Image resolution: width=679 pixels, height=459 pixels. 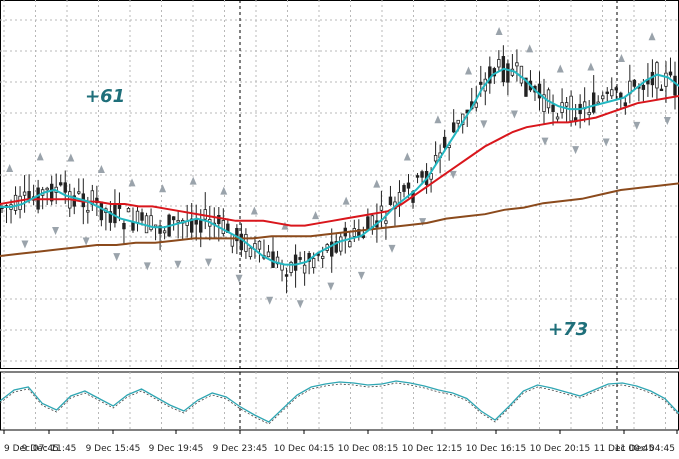 What do you see at coordinates (31, 449) in the screenshot?
I see `x-tick-label: 9 Dec 07:45` at bounding box center [31, 449].